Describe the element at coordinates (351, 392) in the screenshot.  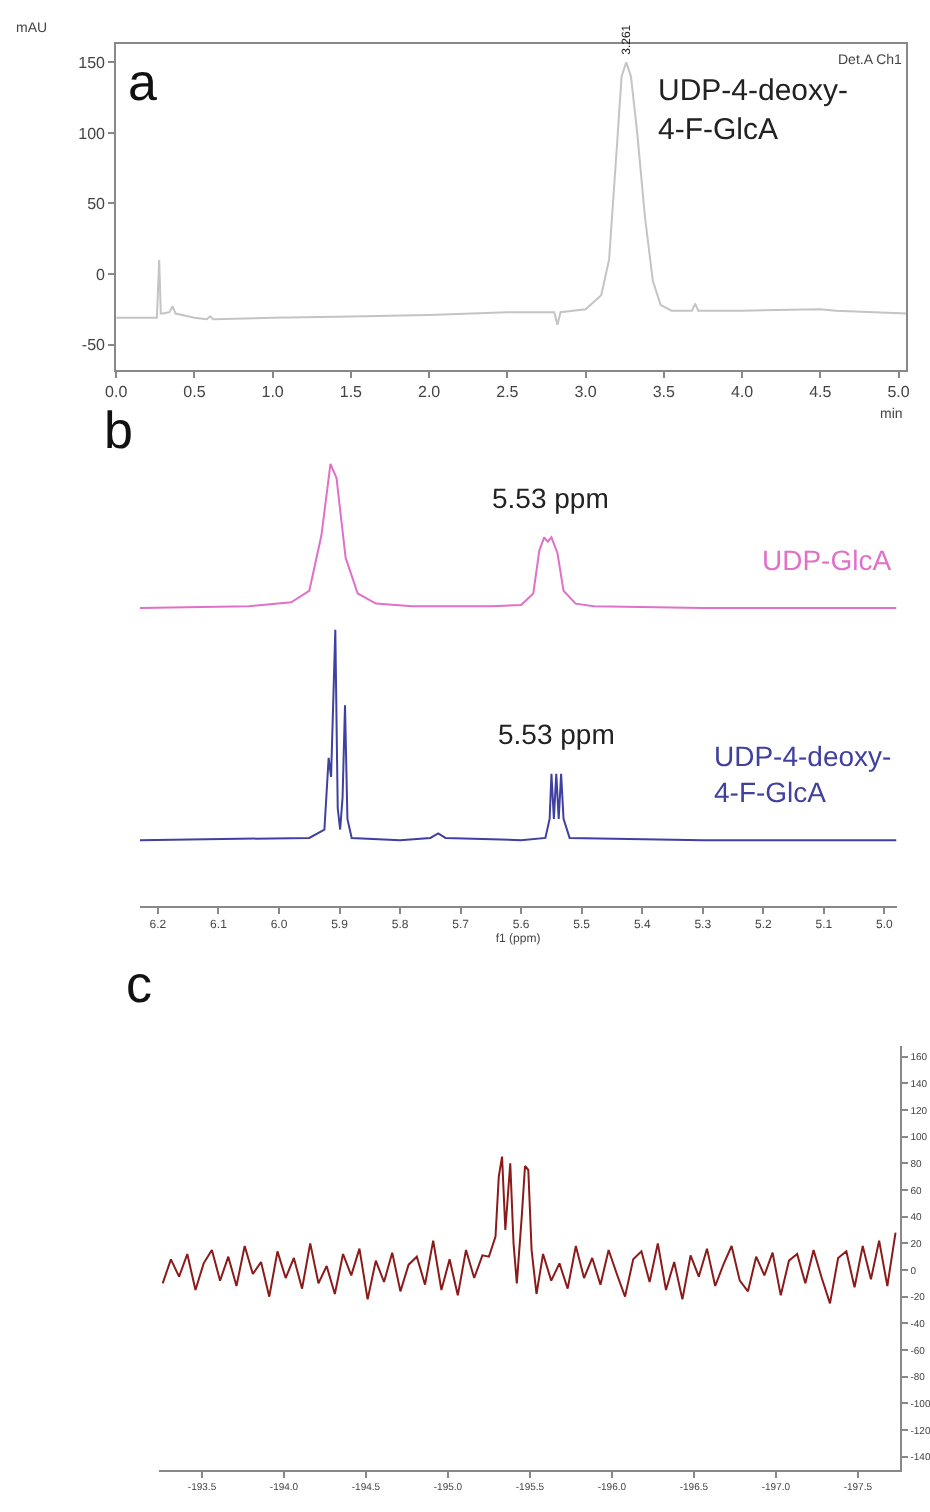
I see `x-tick-label: 1.5` at that location.